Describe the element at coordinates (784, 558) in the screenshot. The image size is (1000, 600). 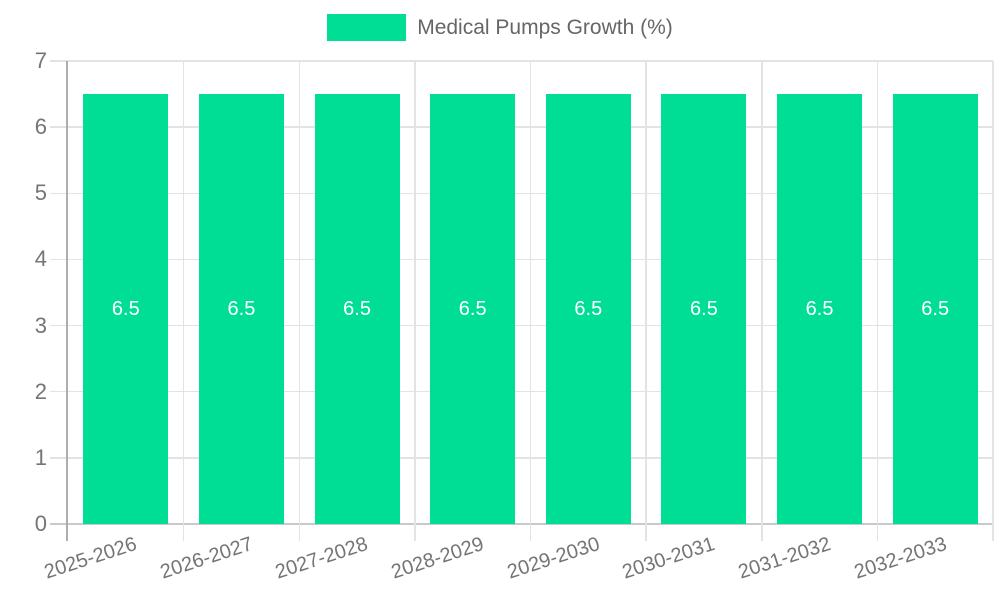
I see `x-axis-tick-label: 2031-2032` at that location.